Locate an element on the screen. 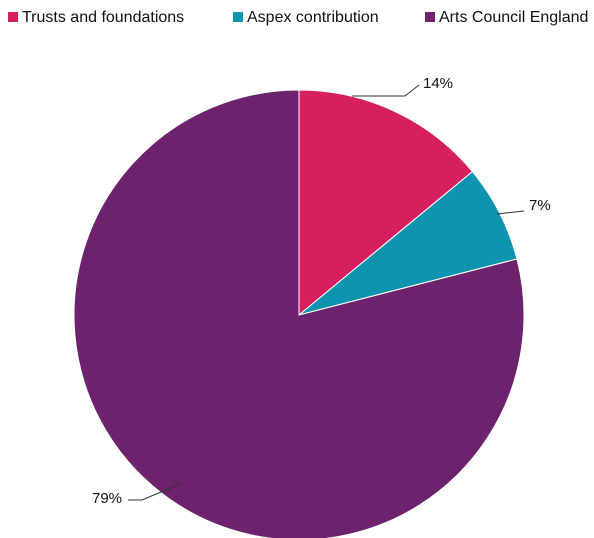 This screenshot has height=538, width=594. data-label-trusts-and-foundations: 14% is located at coordinates (402, 86).